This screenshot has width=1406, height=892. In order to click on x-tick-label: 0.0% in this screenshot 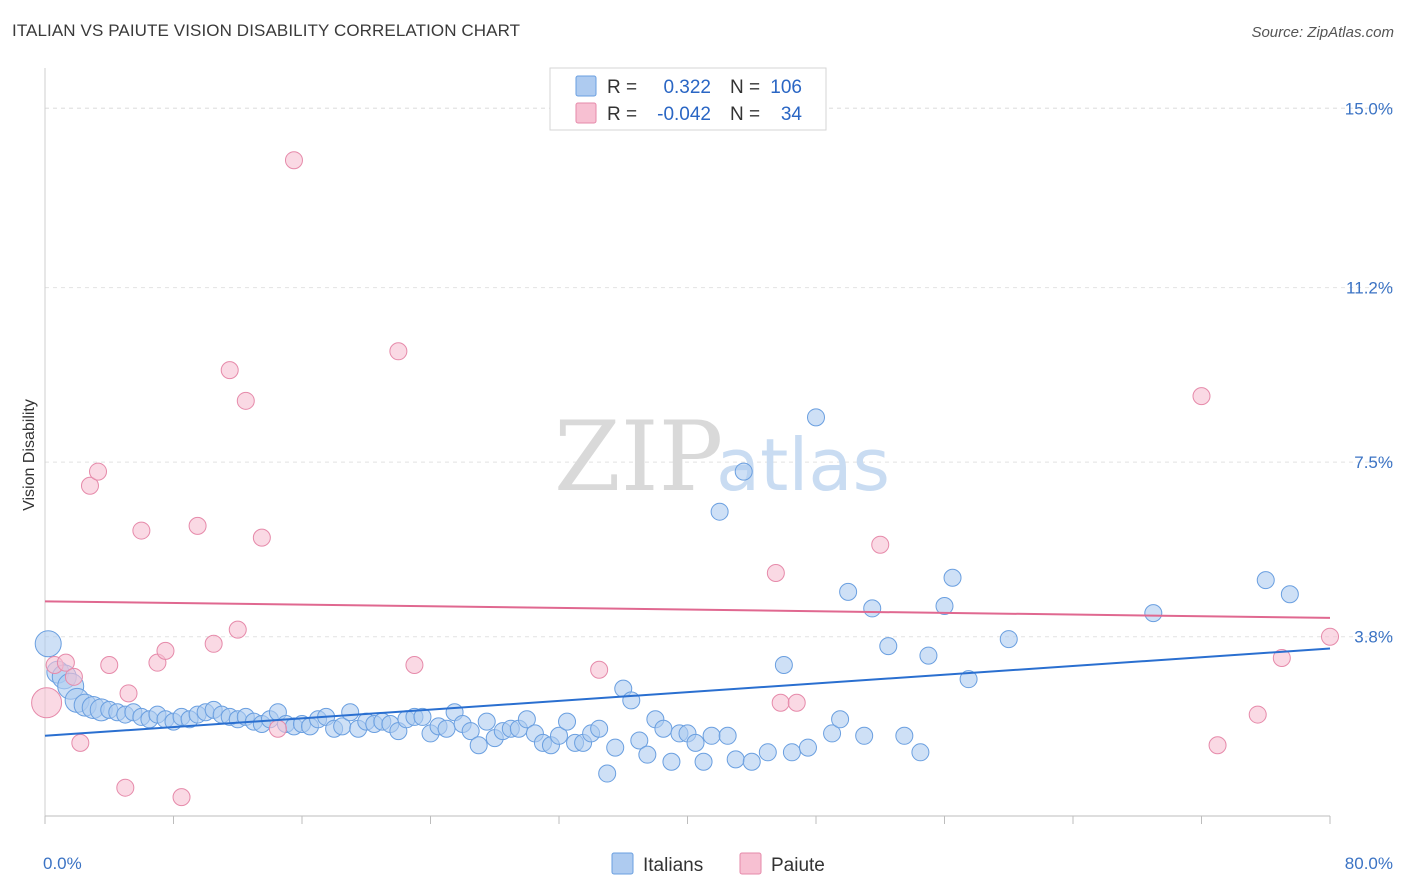, I will do `click(62, 863)`.